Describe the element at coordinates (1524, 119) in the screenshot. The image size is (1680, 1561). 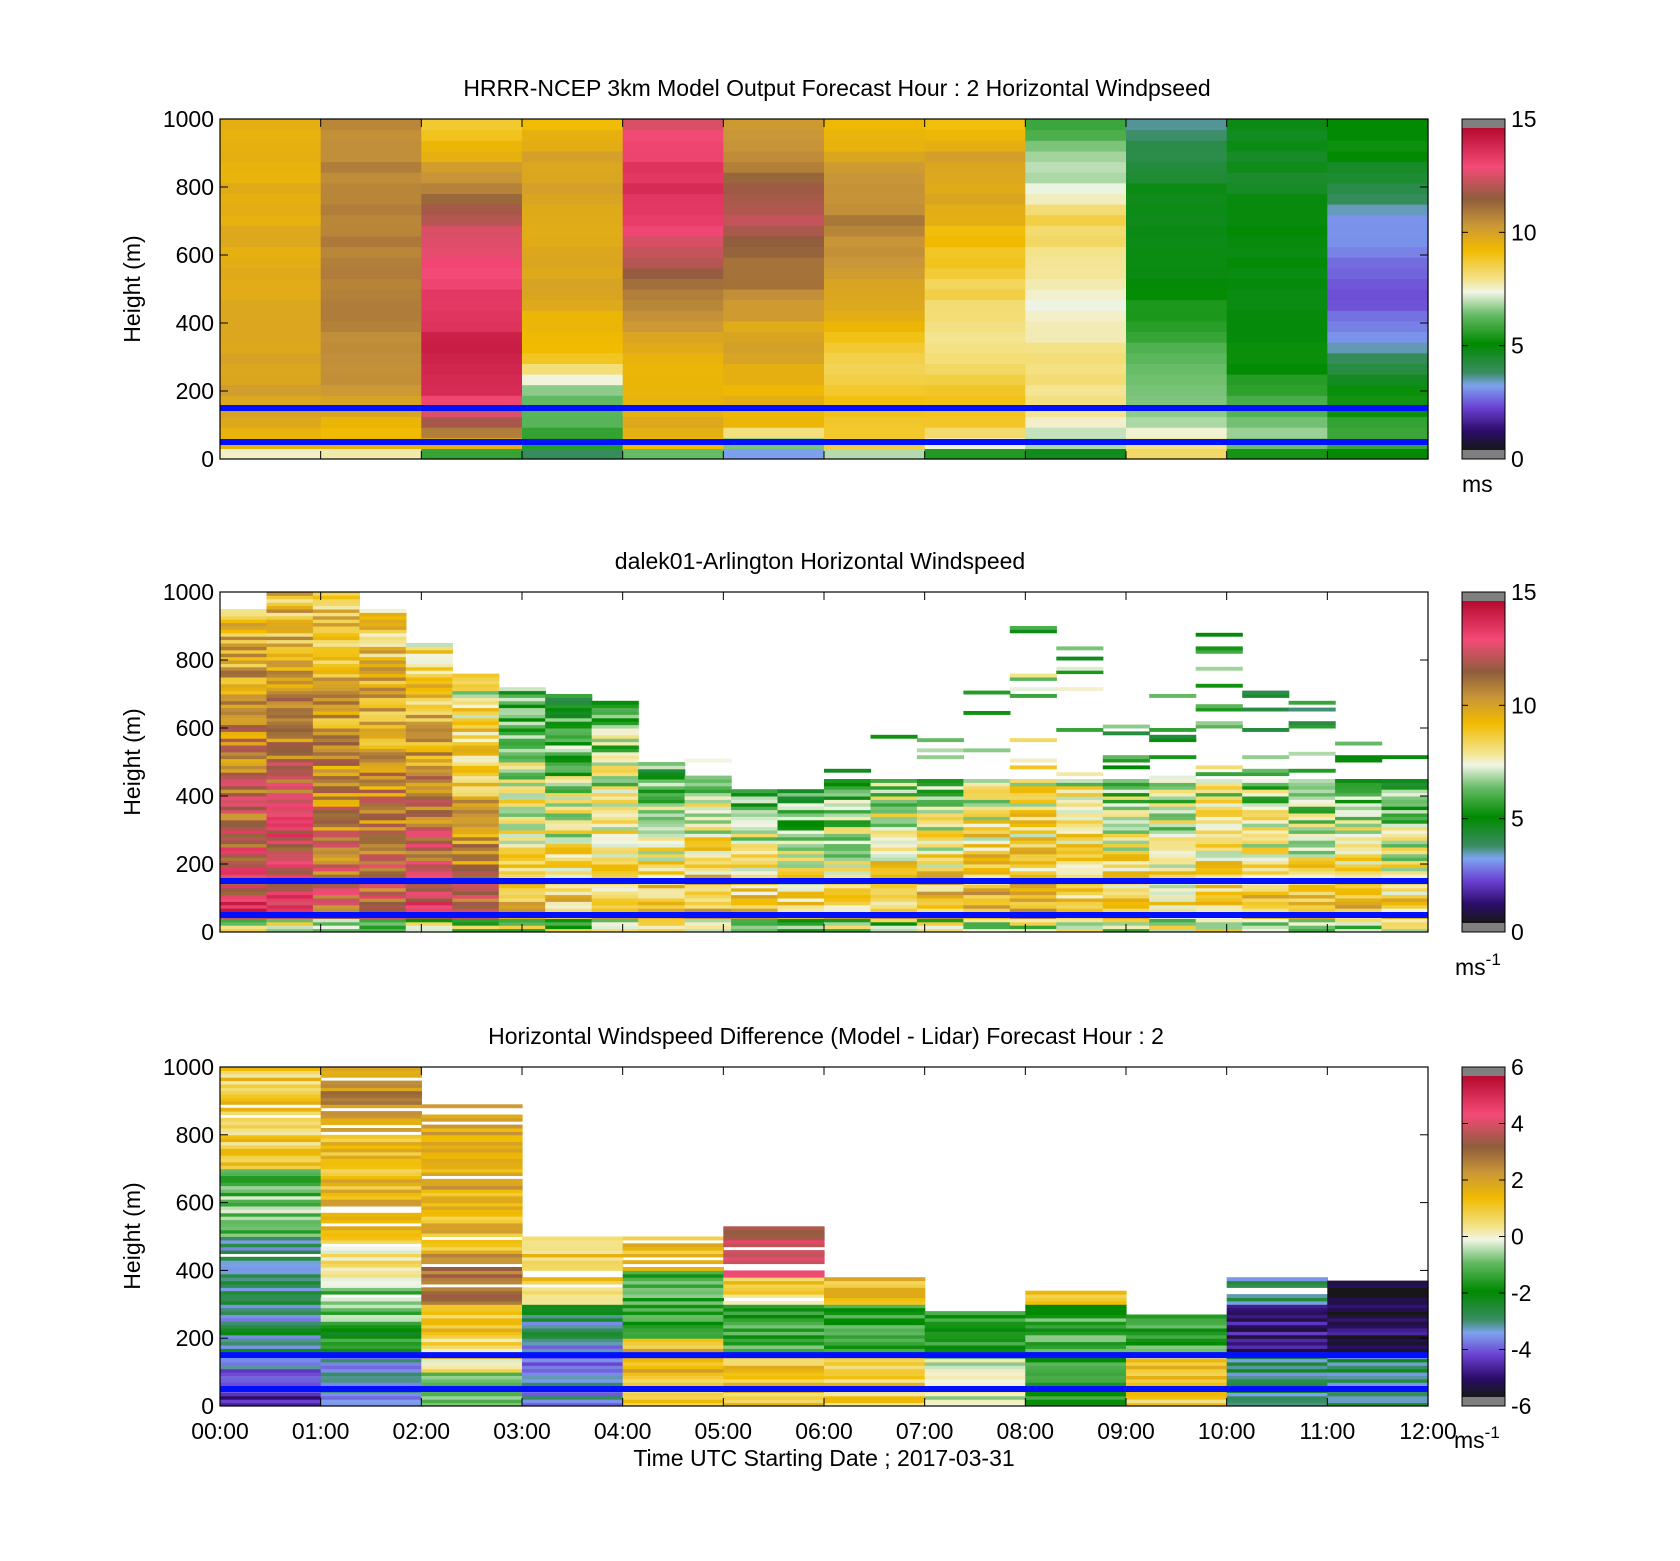
I see `colorbar-tick-label: 15` at that location.